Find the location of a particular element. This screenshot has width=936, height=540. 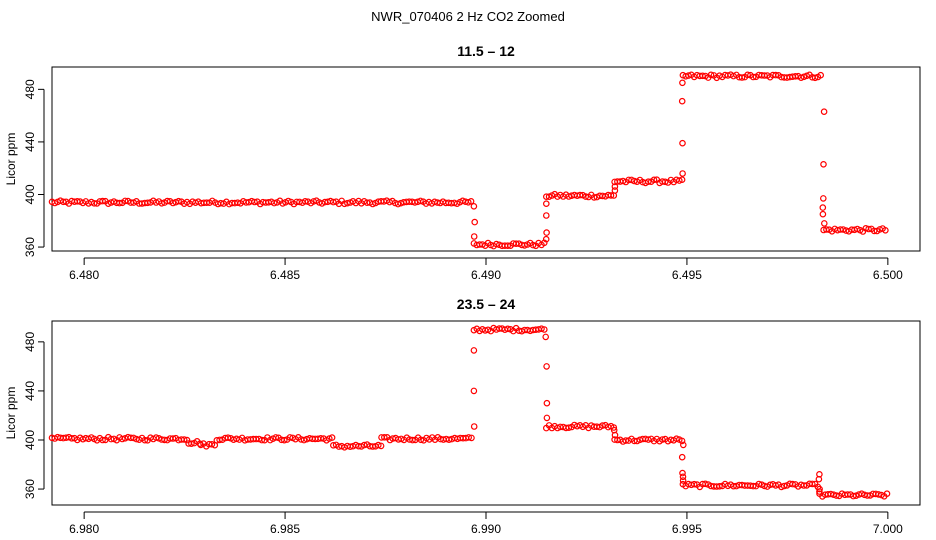

y-tick-label: 440 is located at coordinates (30, 142).